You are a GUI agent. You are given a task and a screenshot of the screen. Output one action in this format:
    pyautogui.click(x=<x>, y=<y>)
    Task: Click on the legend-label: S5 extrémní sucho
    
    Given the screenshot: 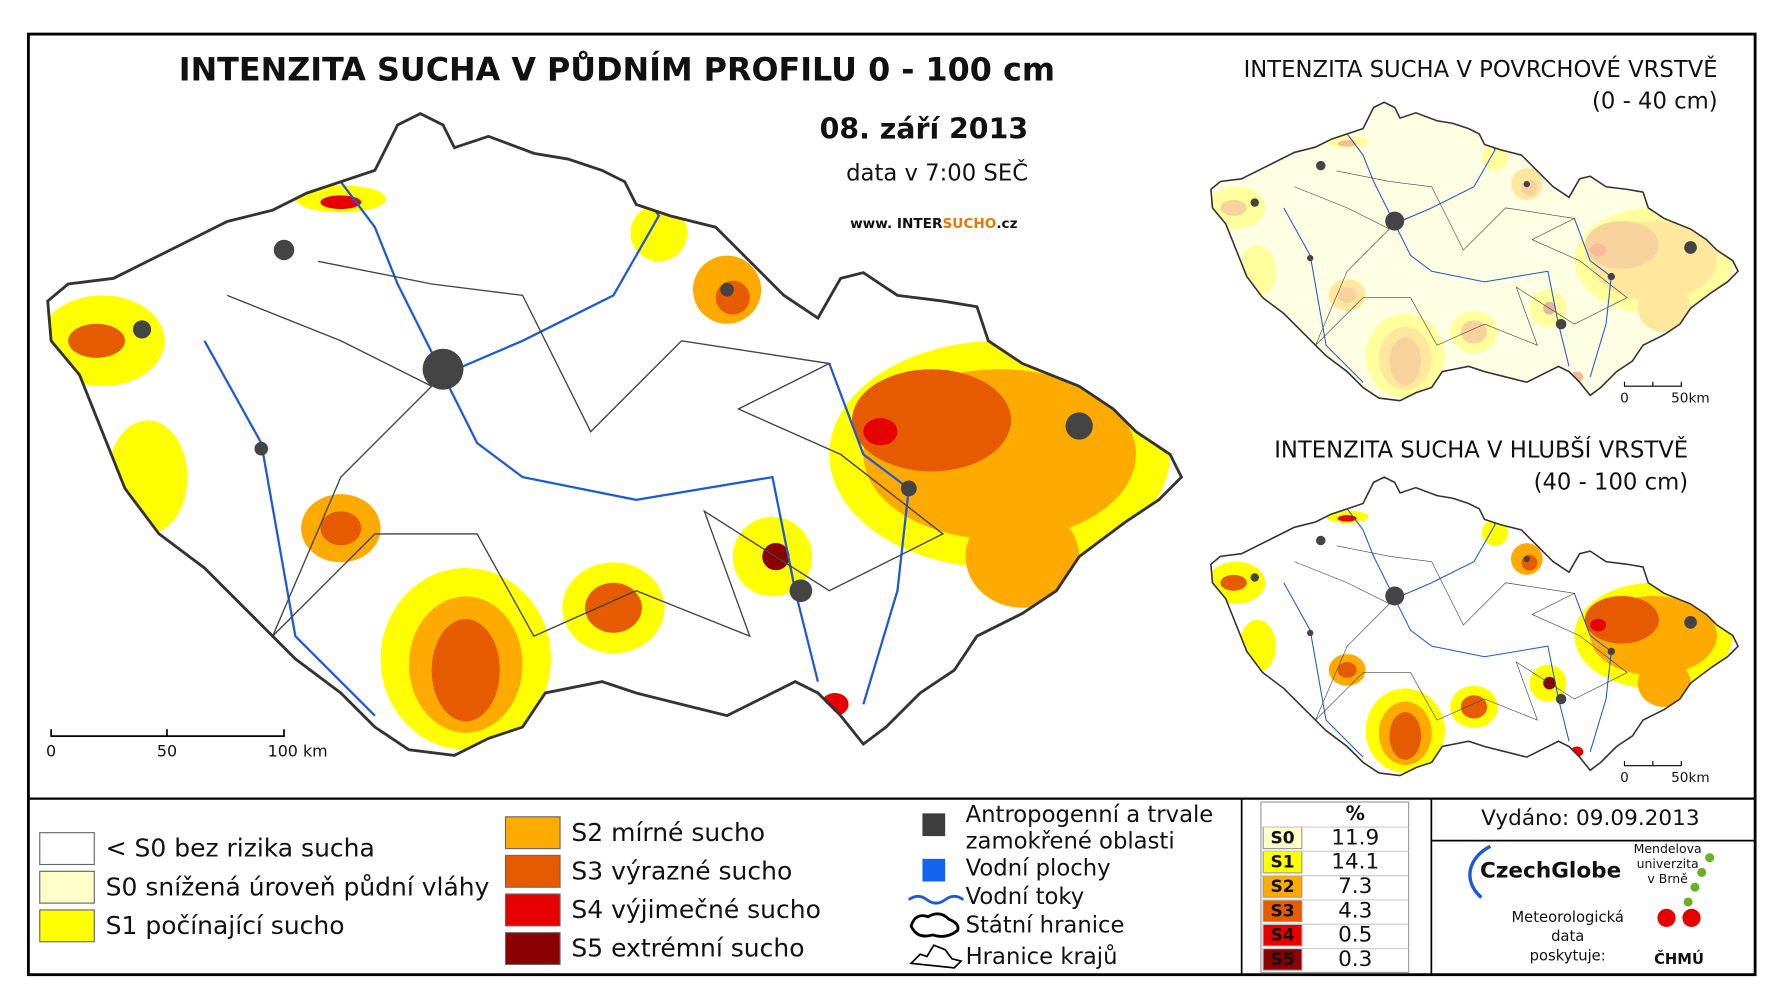 What is the action you would take?
    pyautogui.click(x=687, y=948)
    